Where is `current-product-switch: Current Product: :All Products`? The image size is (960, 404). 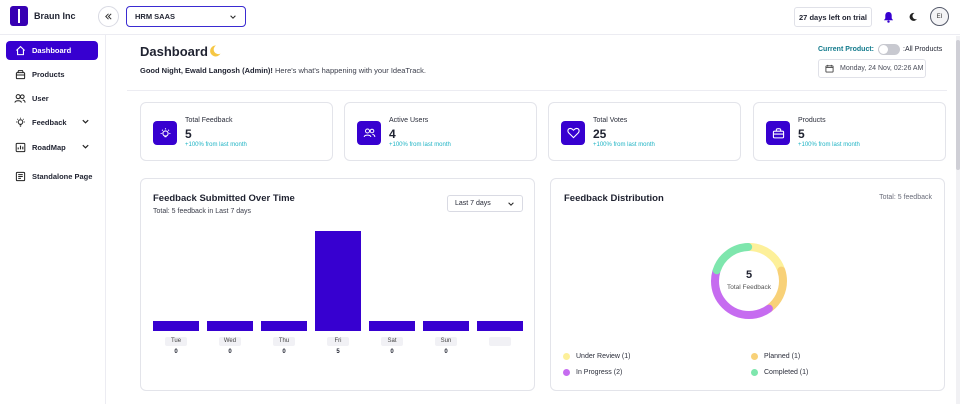
current-product-switch: Current Product: :All Products is located at coordinates (880, 49).